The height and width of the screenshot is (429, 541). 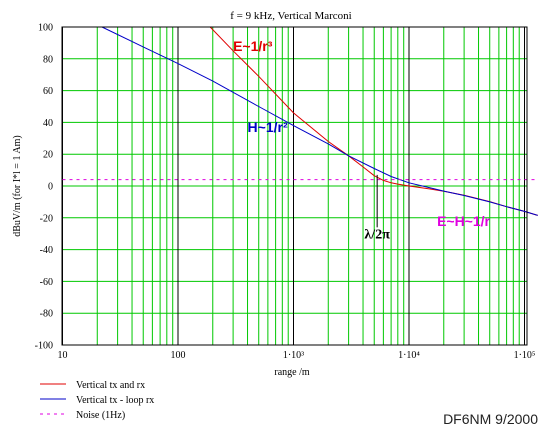 I want to click on x-tick-label: 100, so click(x=178, y=355).